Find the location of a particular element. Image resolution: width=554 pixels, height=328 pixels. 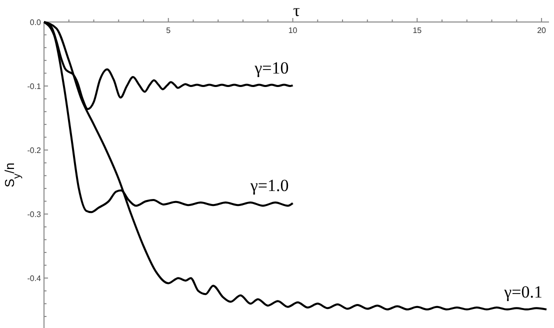

x-axis-title: τ is located at coordinates (296, 10).